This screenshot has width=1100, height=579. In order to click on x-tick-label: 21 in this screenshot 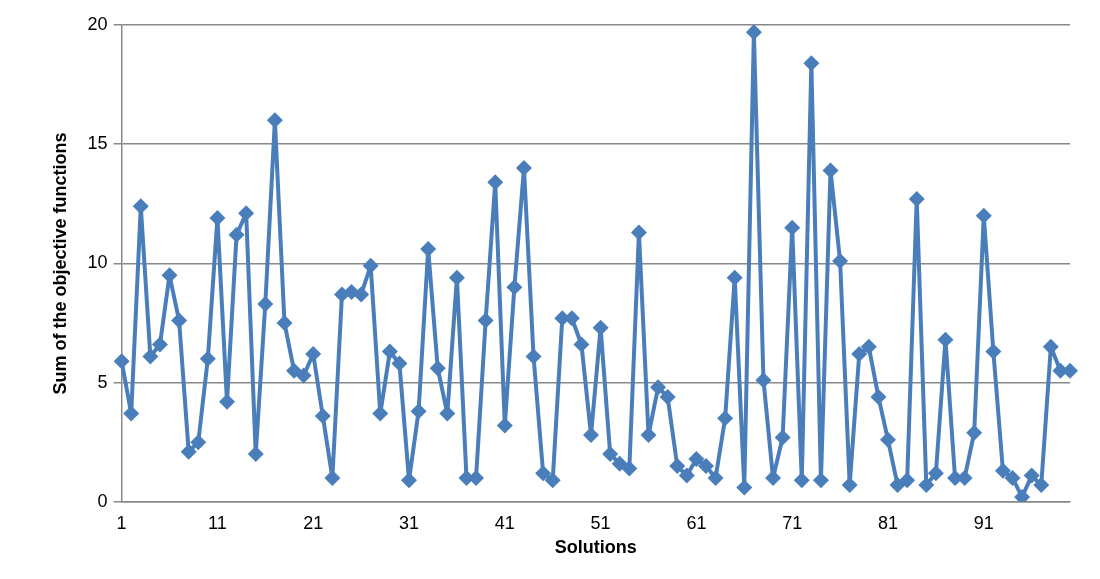, I will do `click(313, 522)`.